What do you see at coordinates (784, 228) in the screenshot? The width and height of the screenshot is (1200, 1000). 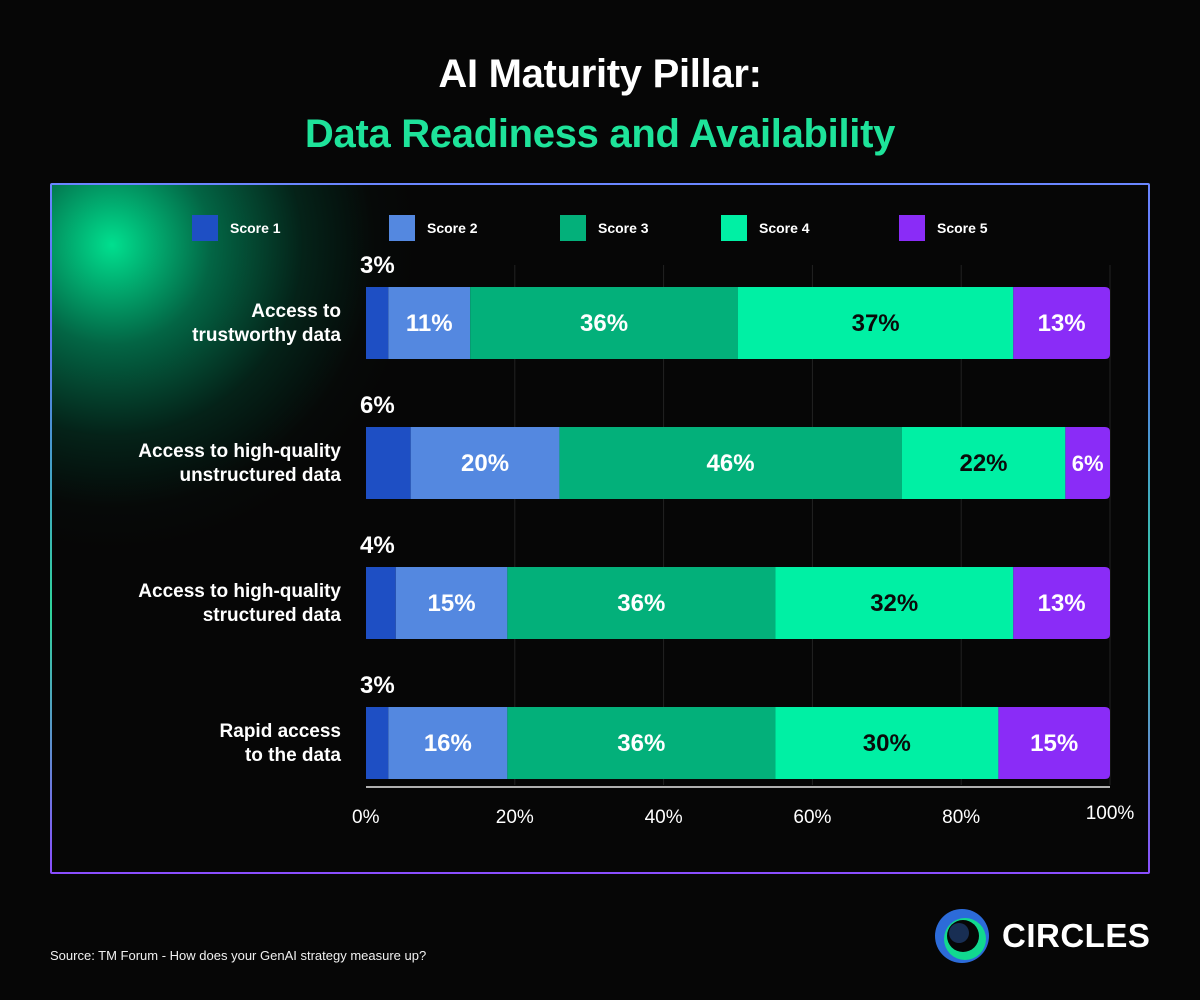 I see `legend-label: Score 4` at bounding box center [784, 228].